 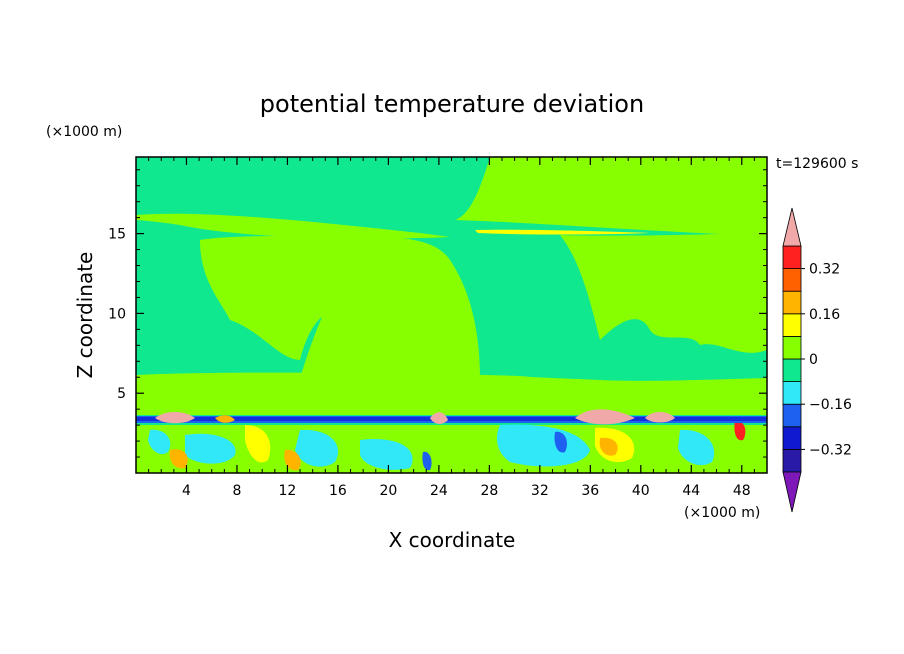 I want to click on time-label: t=129600 s, so click(x=817, y=164).